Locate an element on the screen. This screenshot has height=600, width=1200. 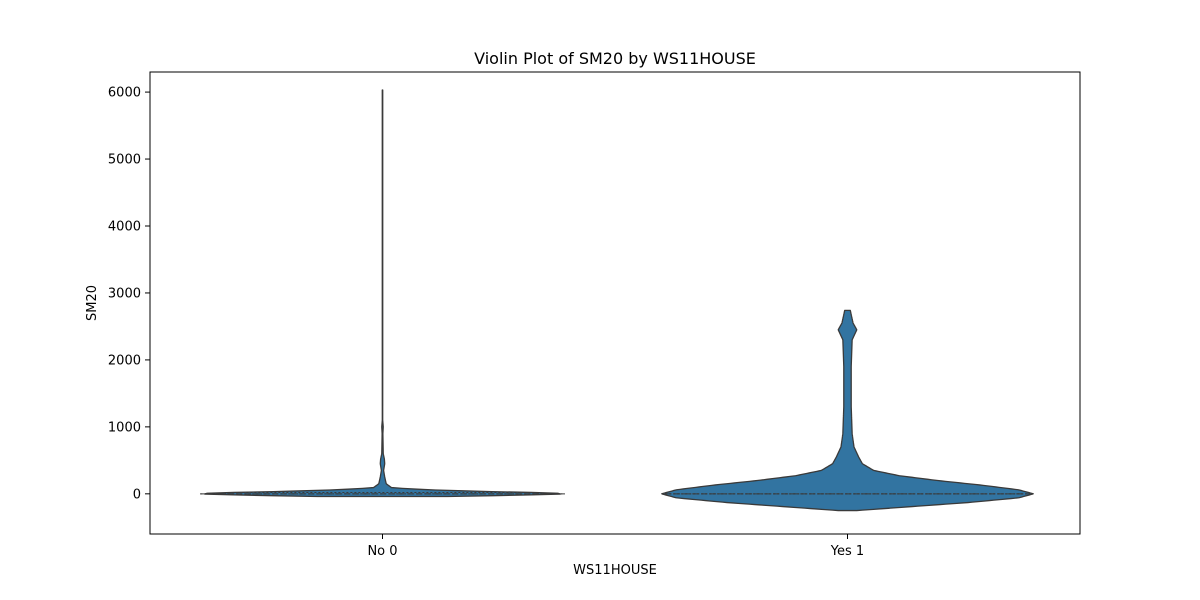
y-tick-label: 6000 is located at coordinates (124, 93).